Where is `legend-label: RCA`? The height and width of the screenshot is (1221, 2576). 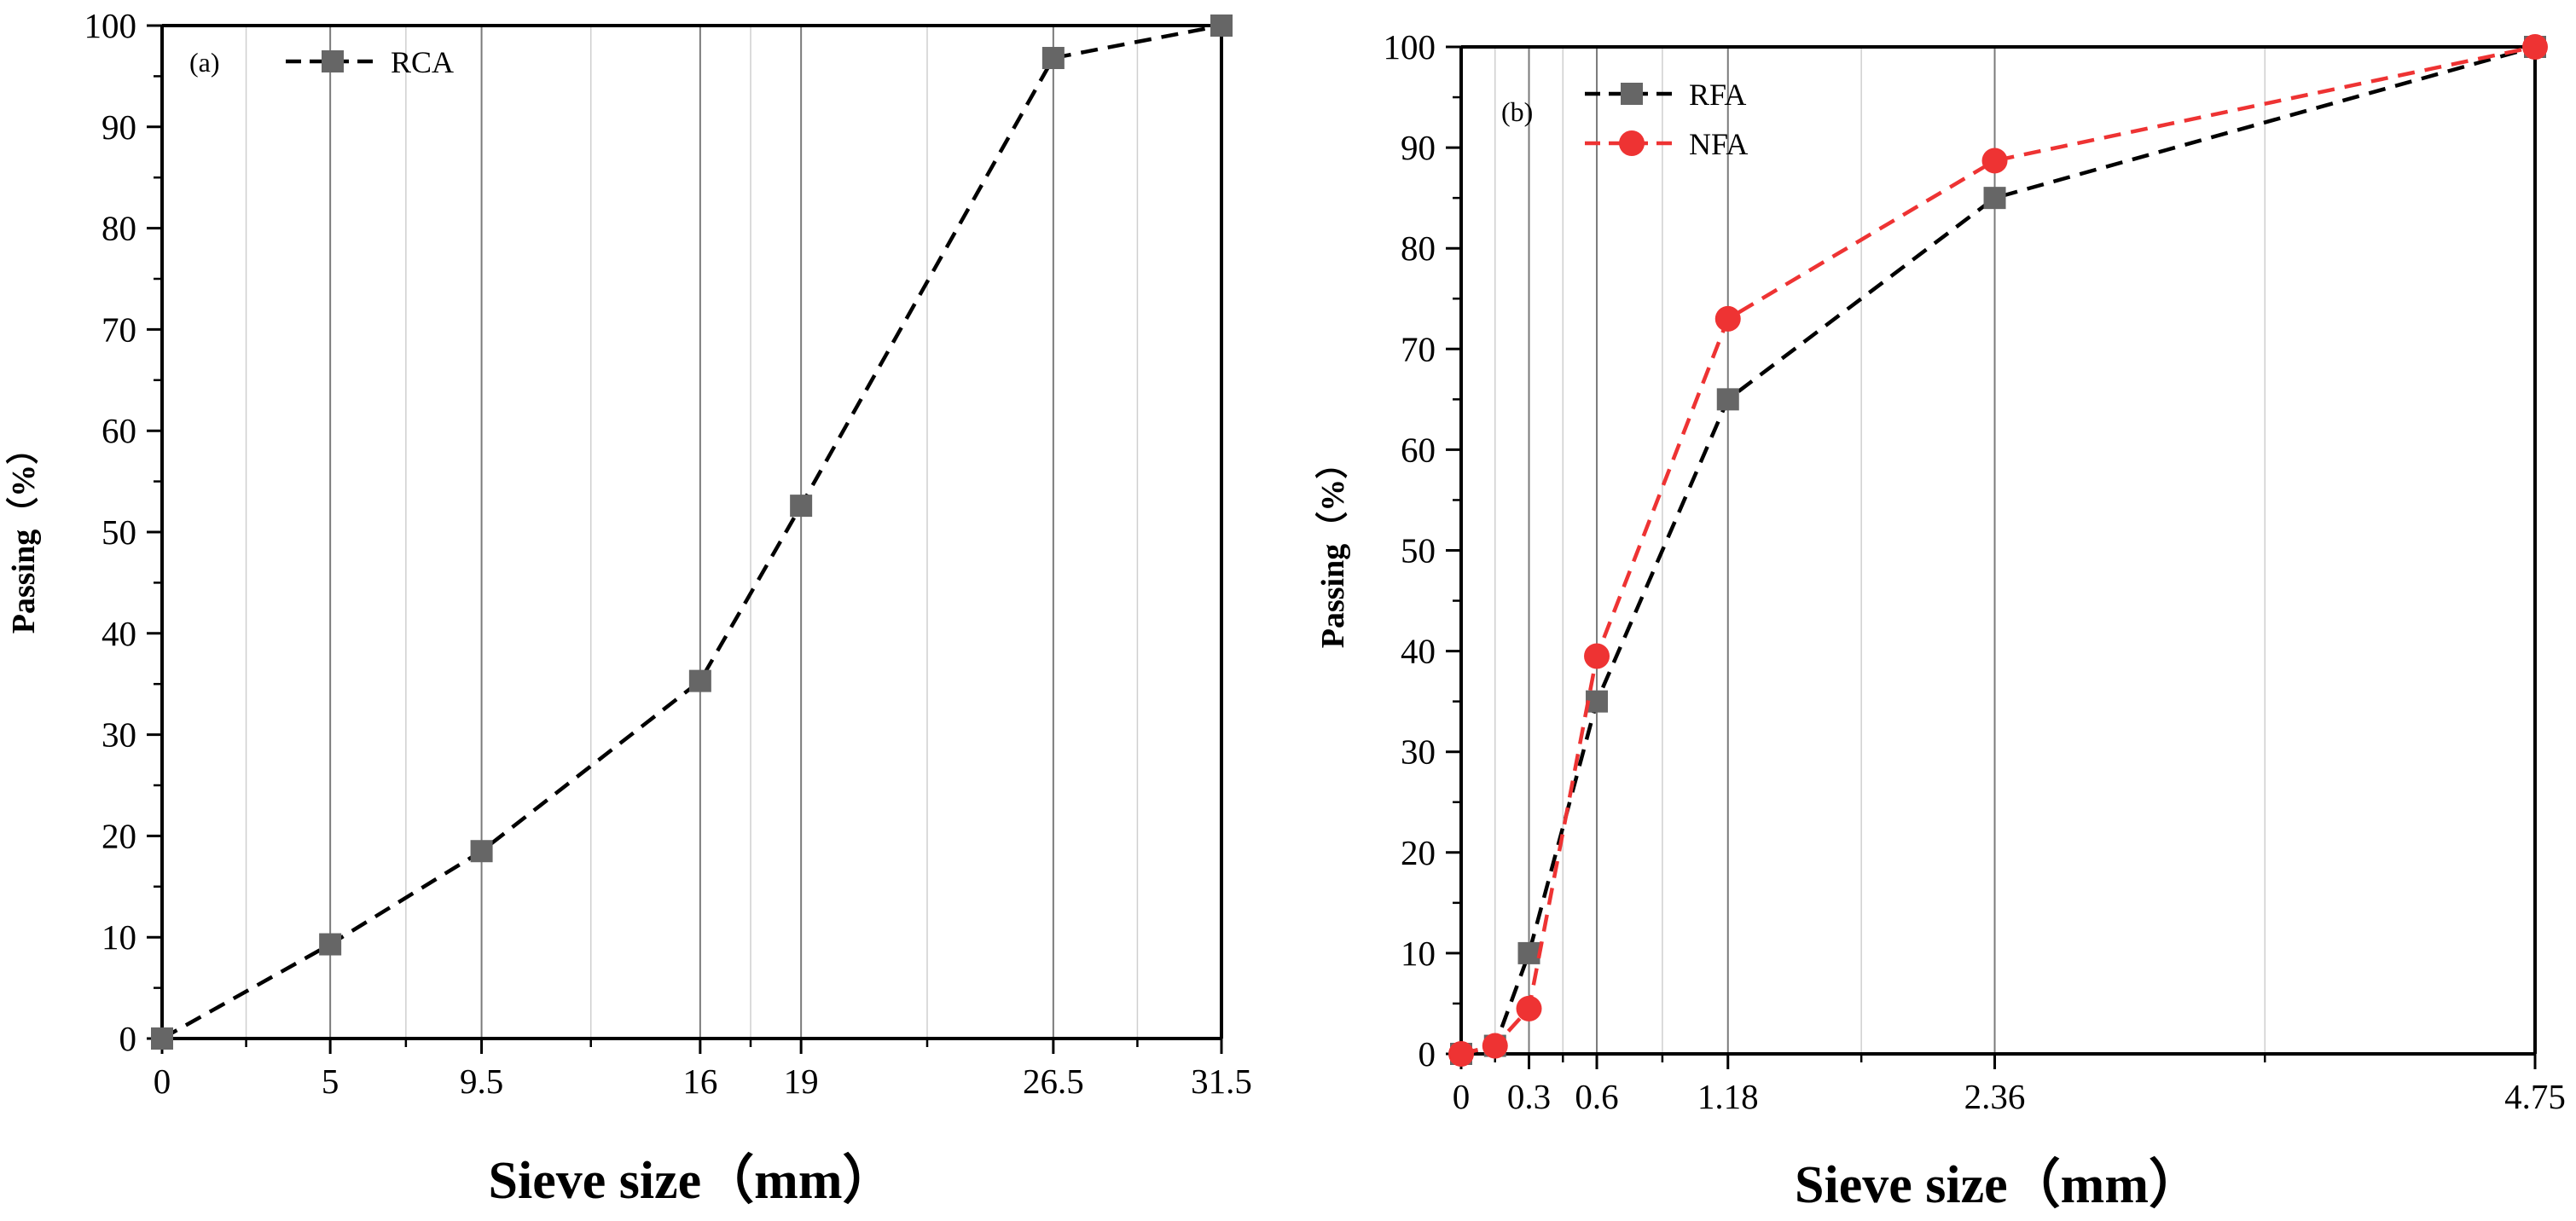 legend-label: RCA is located at coordinates (422, 62).